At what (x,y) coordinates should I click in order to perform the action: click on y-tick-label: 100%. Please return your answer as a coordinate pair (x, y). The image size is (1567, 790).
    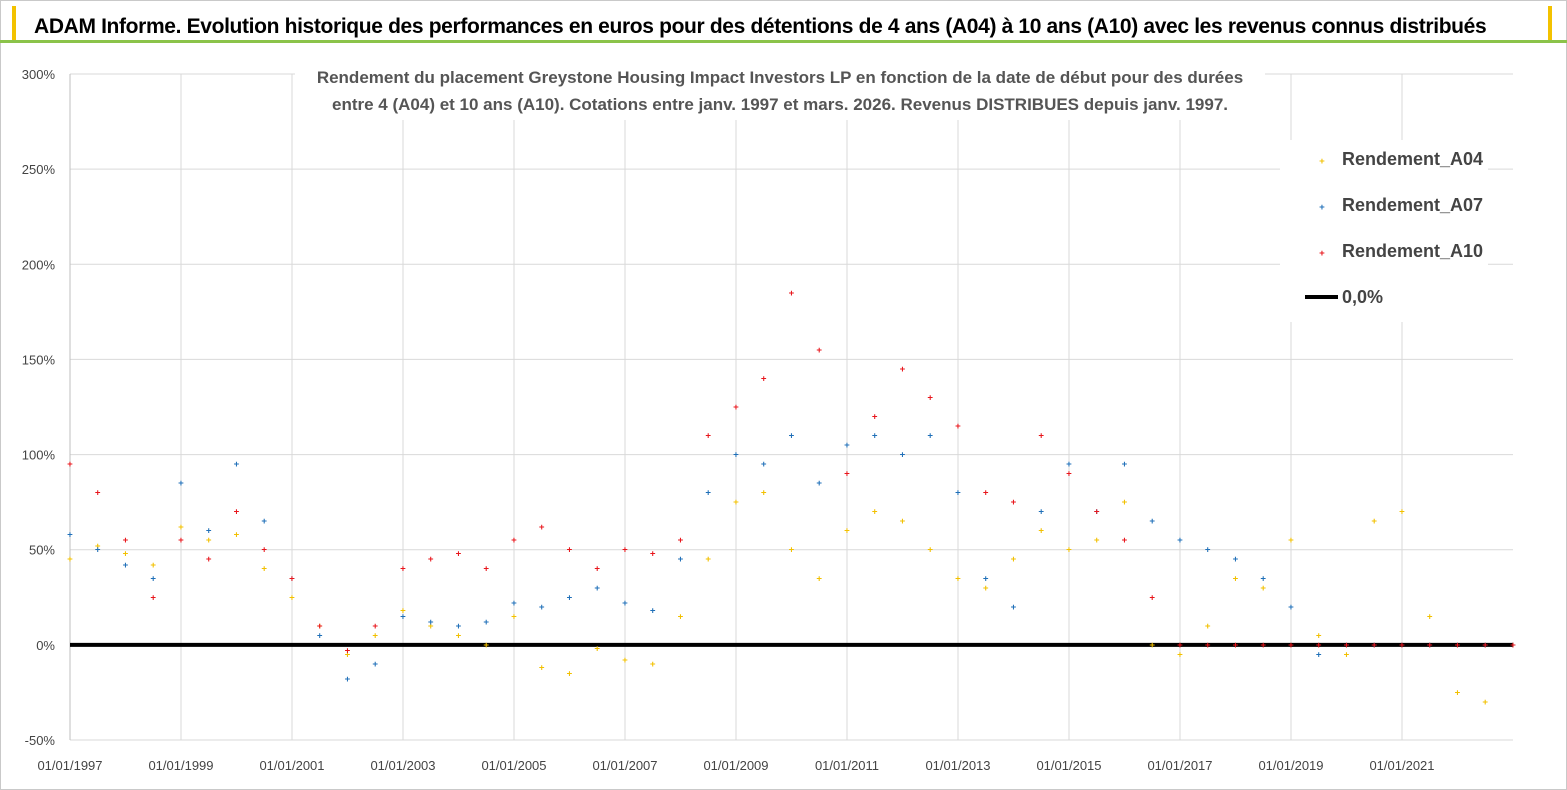
    Looking at the image, I should click on (39, 455).